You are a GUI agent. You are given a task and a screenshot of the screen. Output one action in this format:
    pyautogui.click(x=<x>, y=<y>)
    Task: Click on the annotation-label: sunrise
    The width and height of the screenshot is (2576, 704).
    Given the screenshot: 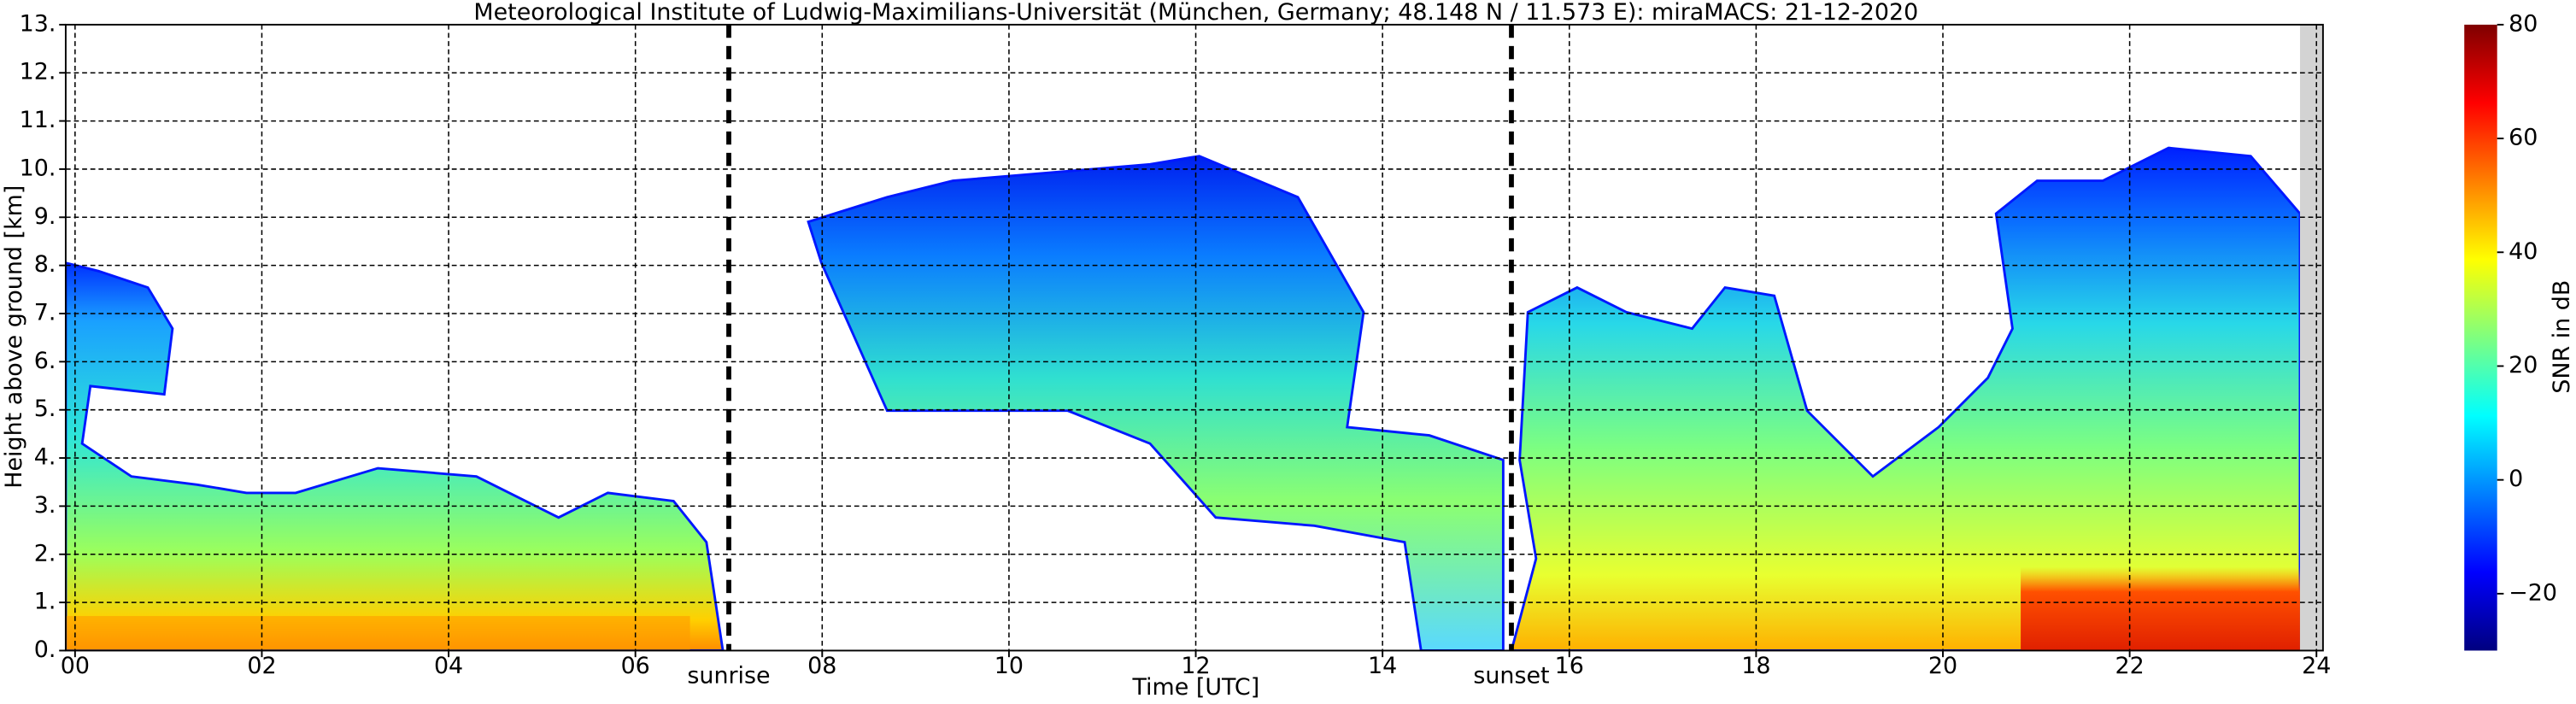 What is the action you would take?
    pyautogui.click(x=728, y=676)
    